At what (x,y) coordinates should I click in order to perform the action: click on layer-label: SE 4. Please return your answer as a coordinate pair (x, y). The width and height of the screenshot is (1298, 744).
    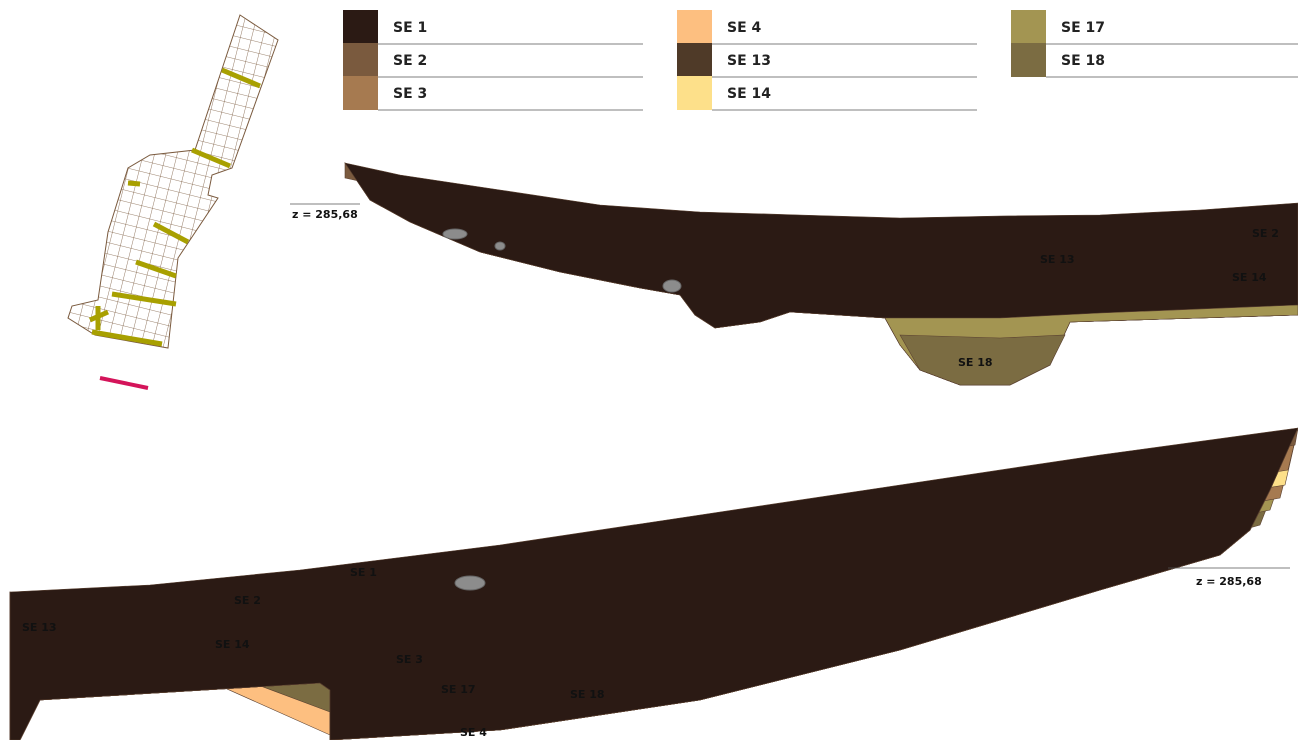
    Looking at the image, I should click on (473, 732).